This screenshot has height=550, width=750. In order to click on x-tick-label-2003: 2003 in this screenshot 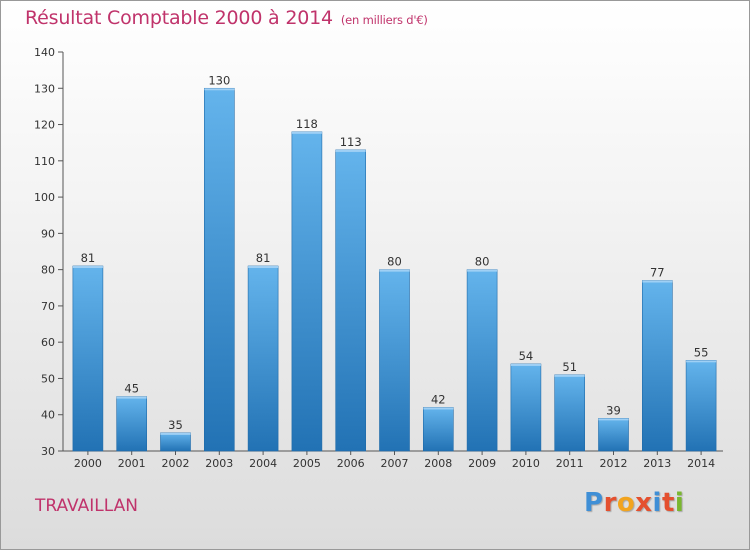, I will do `click(219, 463)`.